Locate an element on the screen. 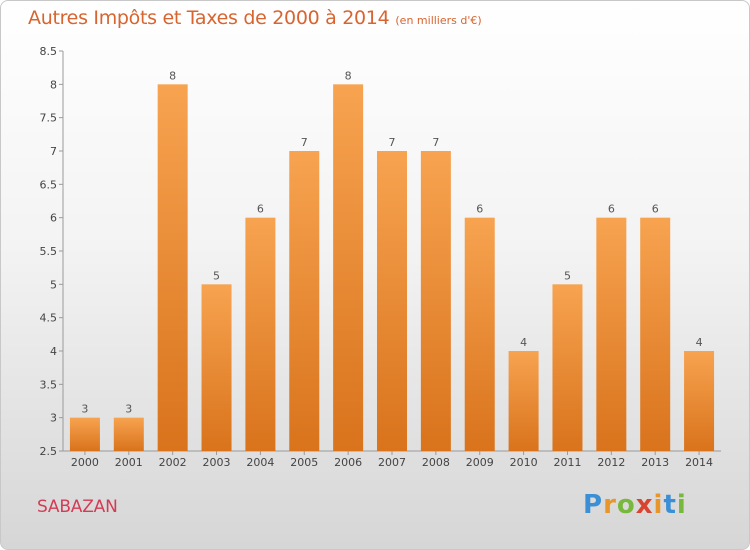 The width and height of the screenshot is (750, 550). x-tick-label: 2010 is located at coordinates (524, 462).